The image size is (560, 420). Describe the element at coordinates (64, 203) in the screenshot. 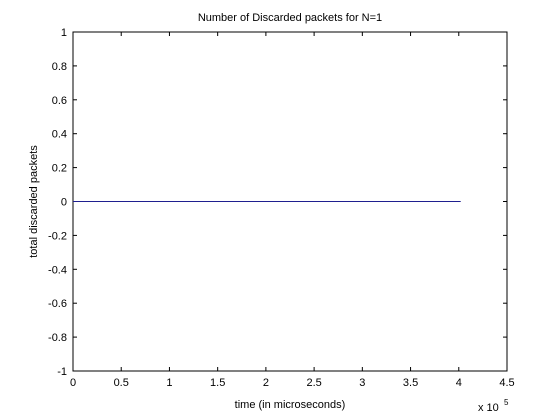

I see `y-tick-label: 0` at that location.